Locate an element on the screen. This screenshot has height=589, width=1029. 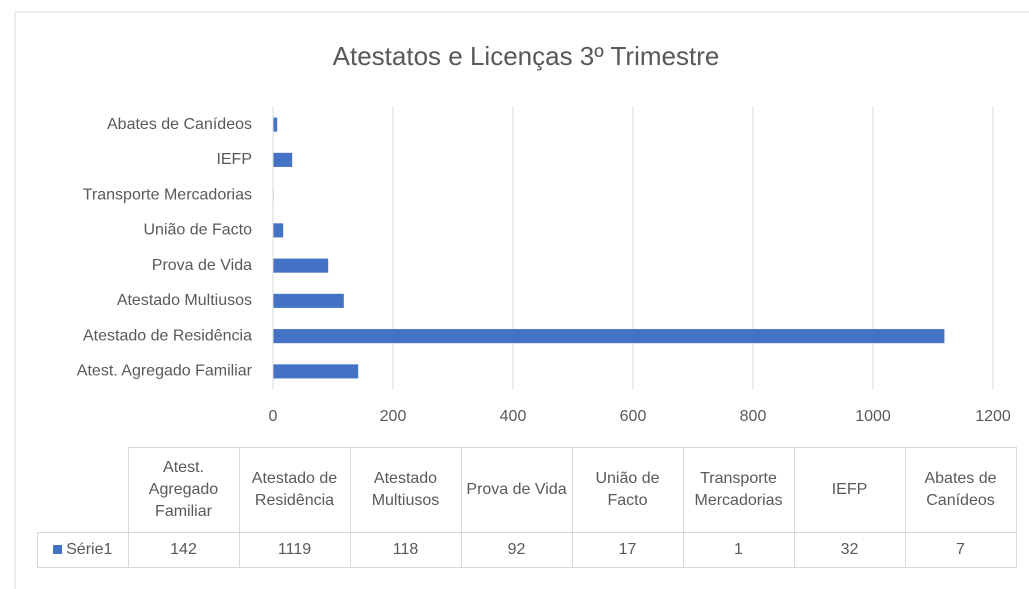
x-tick-label: 200 is located at coordinates (393, 416).